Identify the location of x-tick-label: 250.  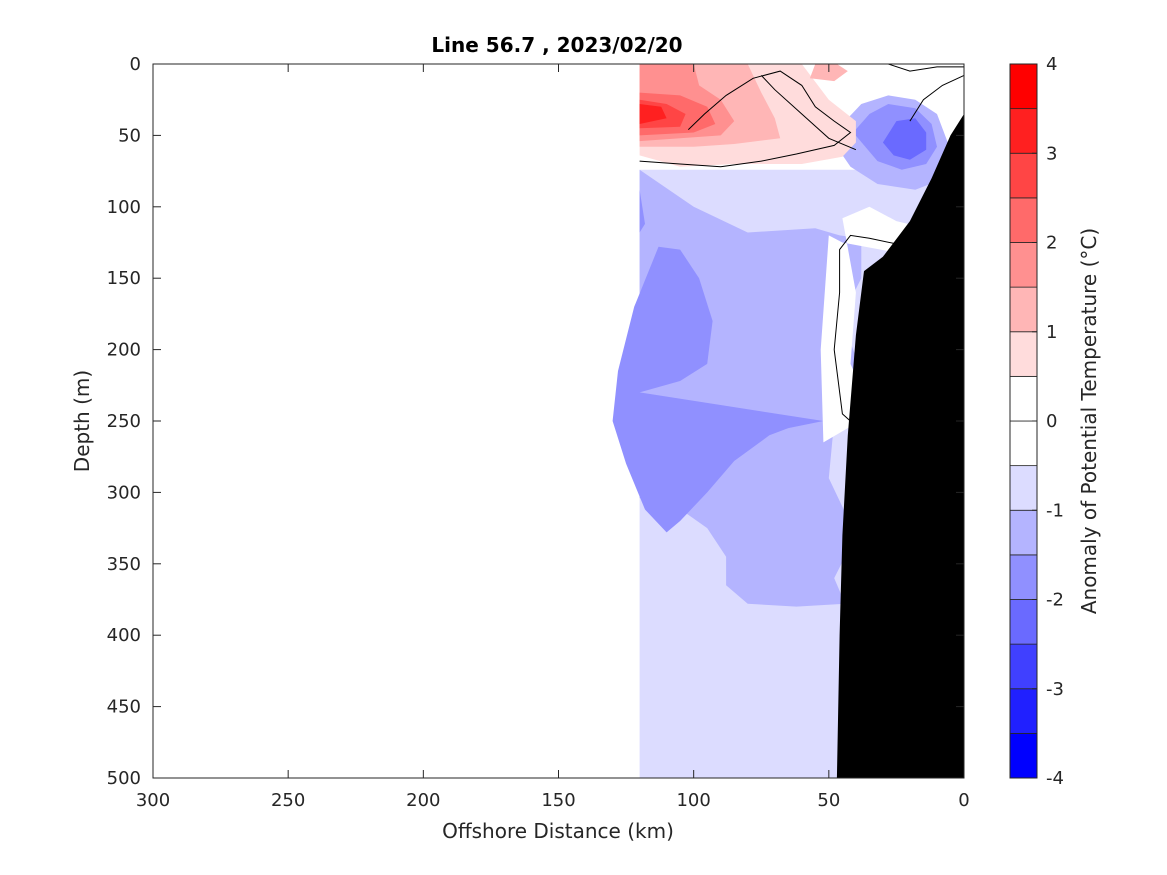
(288, 800).